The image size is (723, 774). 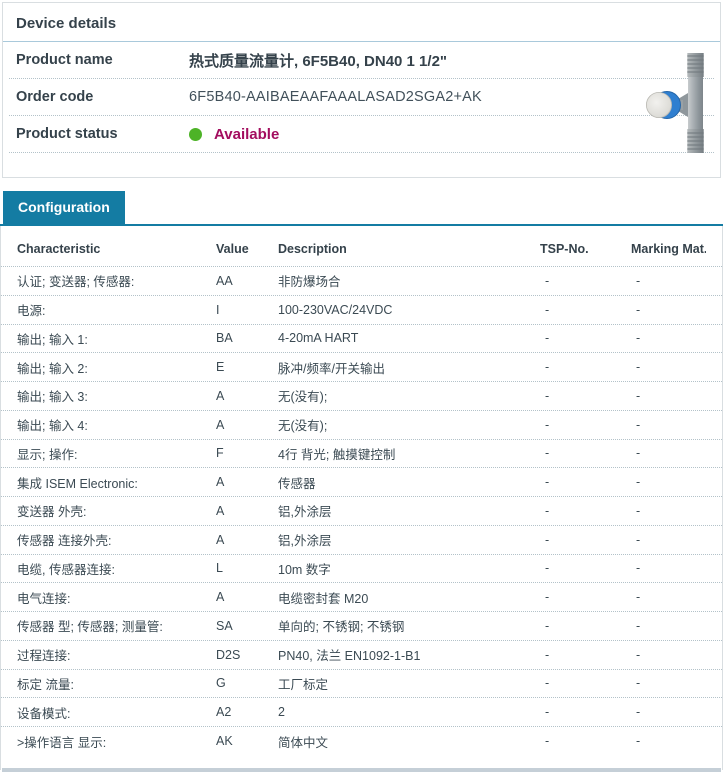 I want to click on table-row: 电源: I 100-230VAC/24VDC - -, so click(x=361, y=310).